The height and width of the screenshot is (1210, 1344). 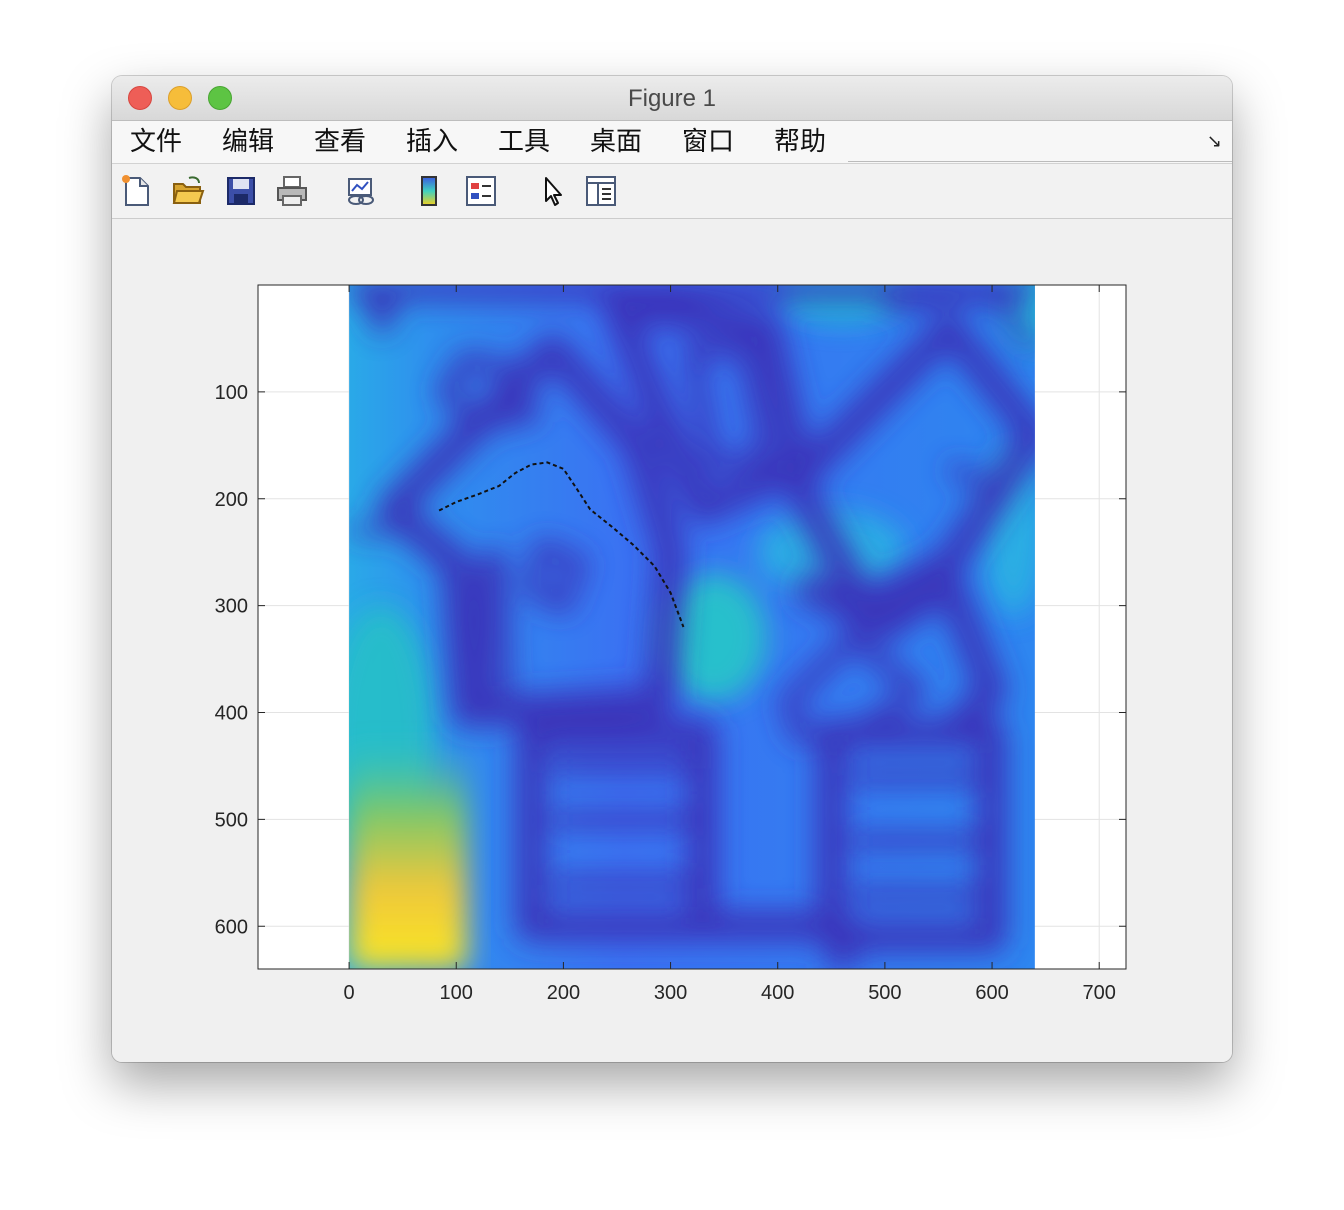 I want to click on x-tick-label: 300, so click(x=670, y=993).